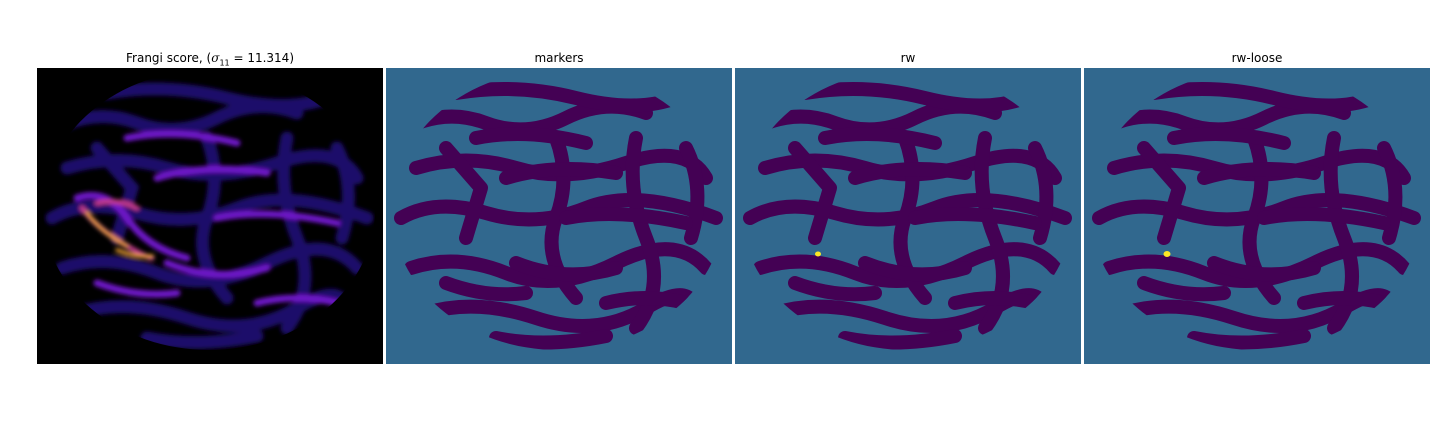 The height and width of the screenshot is (432, 1440). What do you see at coordinates (1167, 254) in the screenshot?
I see `rw-loose-bright-region` at bounding box center [1167, 254].